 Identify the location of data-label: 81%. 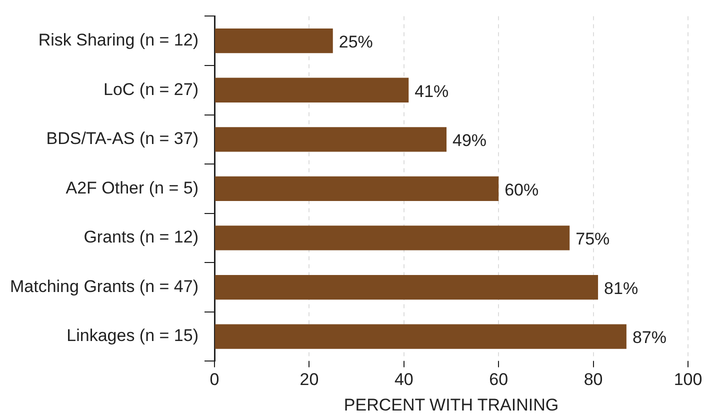
(621, 288).